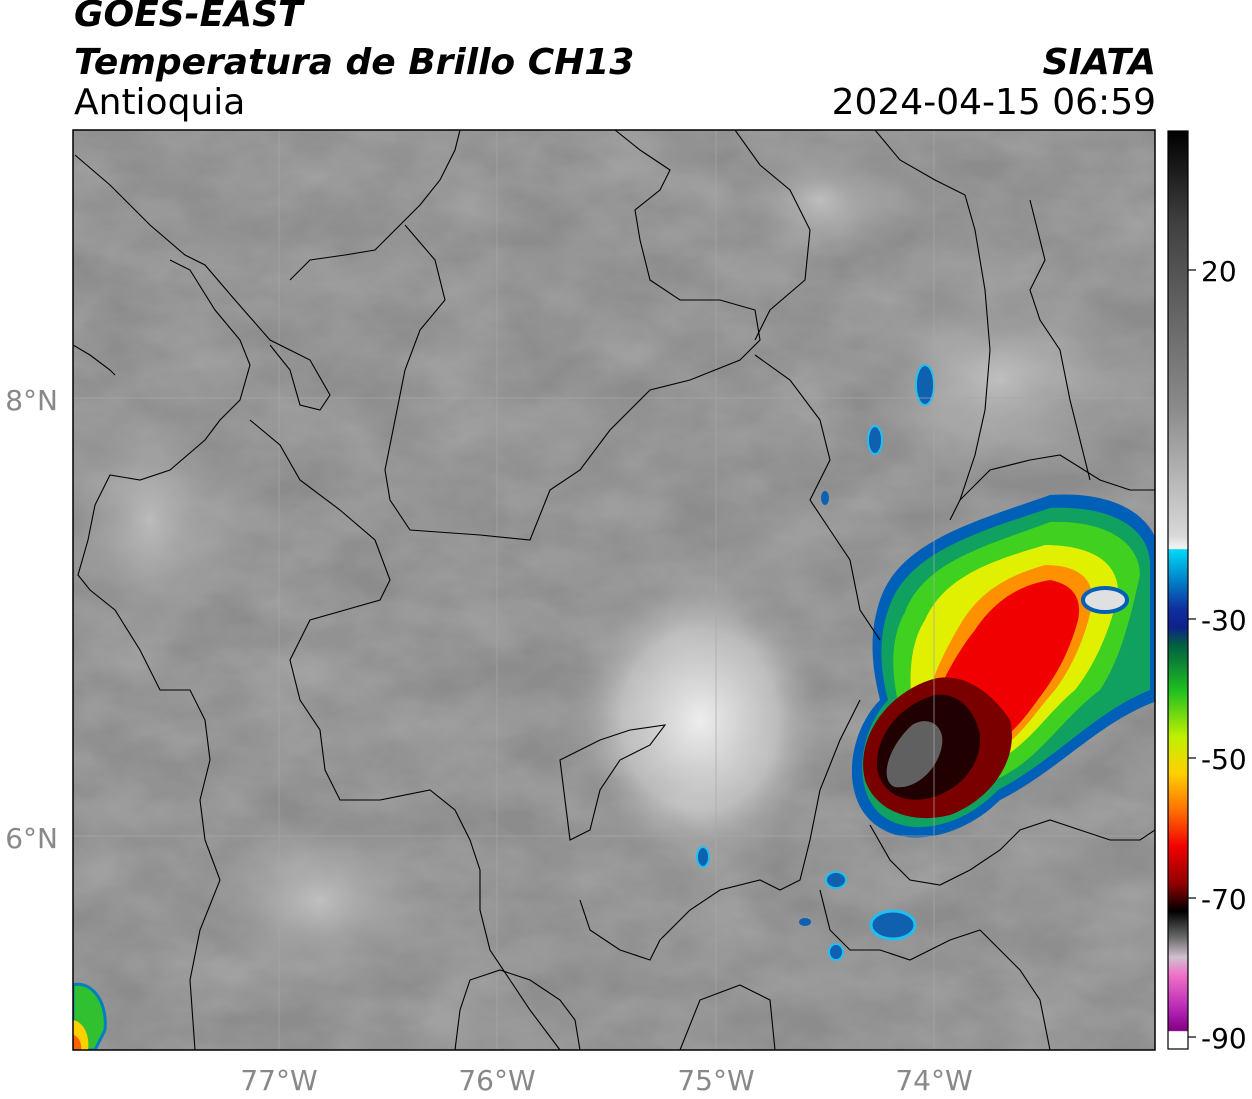 The width and height of the screenshot is (1252, 1099). Describe the element at coordinates (496, 1080) in the screenshot. I see `lon-label-76w: 76°W` at that location.